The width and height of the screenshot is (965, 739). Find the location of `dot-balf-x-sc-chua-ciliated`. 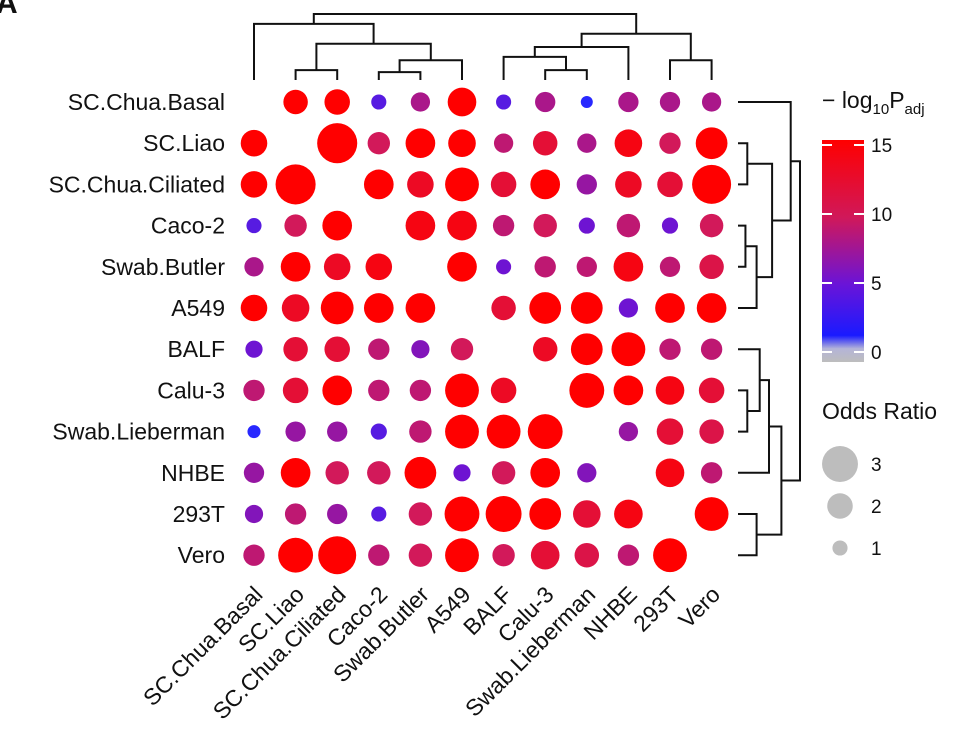

dot-balf-x-sc-chua-ciliated is located at coordinates (337, 349).